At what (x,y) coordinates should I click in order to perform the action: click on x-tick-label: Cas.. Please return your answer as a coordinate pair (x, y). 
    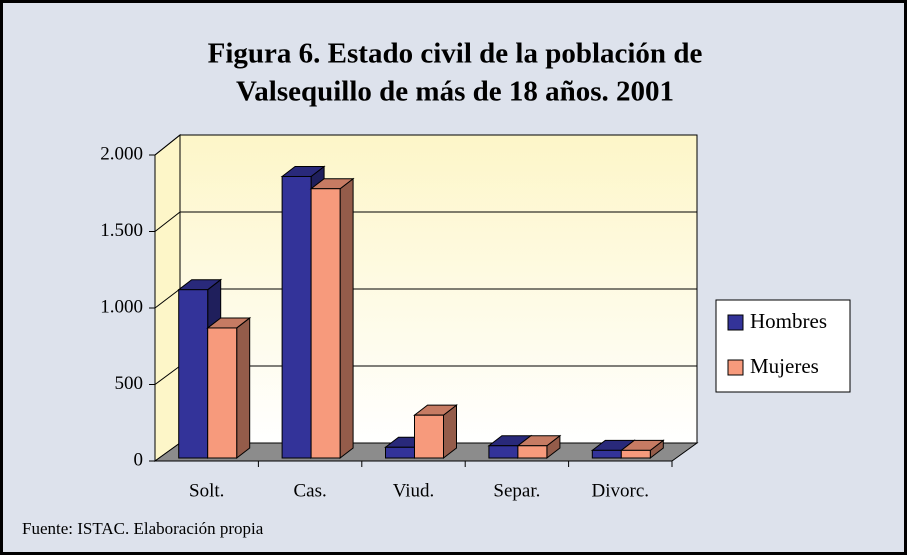
    Looking at the image, I should click on (309, 490).